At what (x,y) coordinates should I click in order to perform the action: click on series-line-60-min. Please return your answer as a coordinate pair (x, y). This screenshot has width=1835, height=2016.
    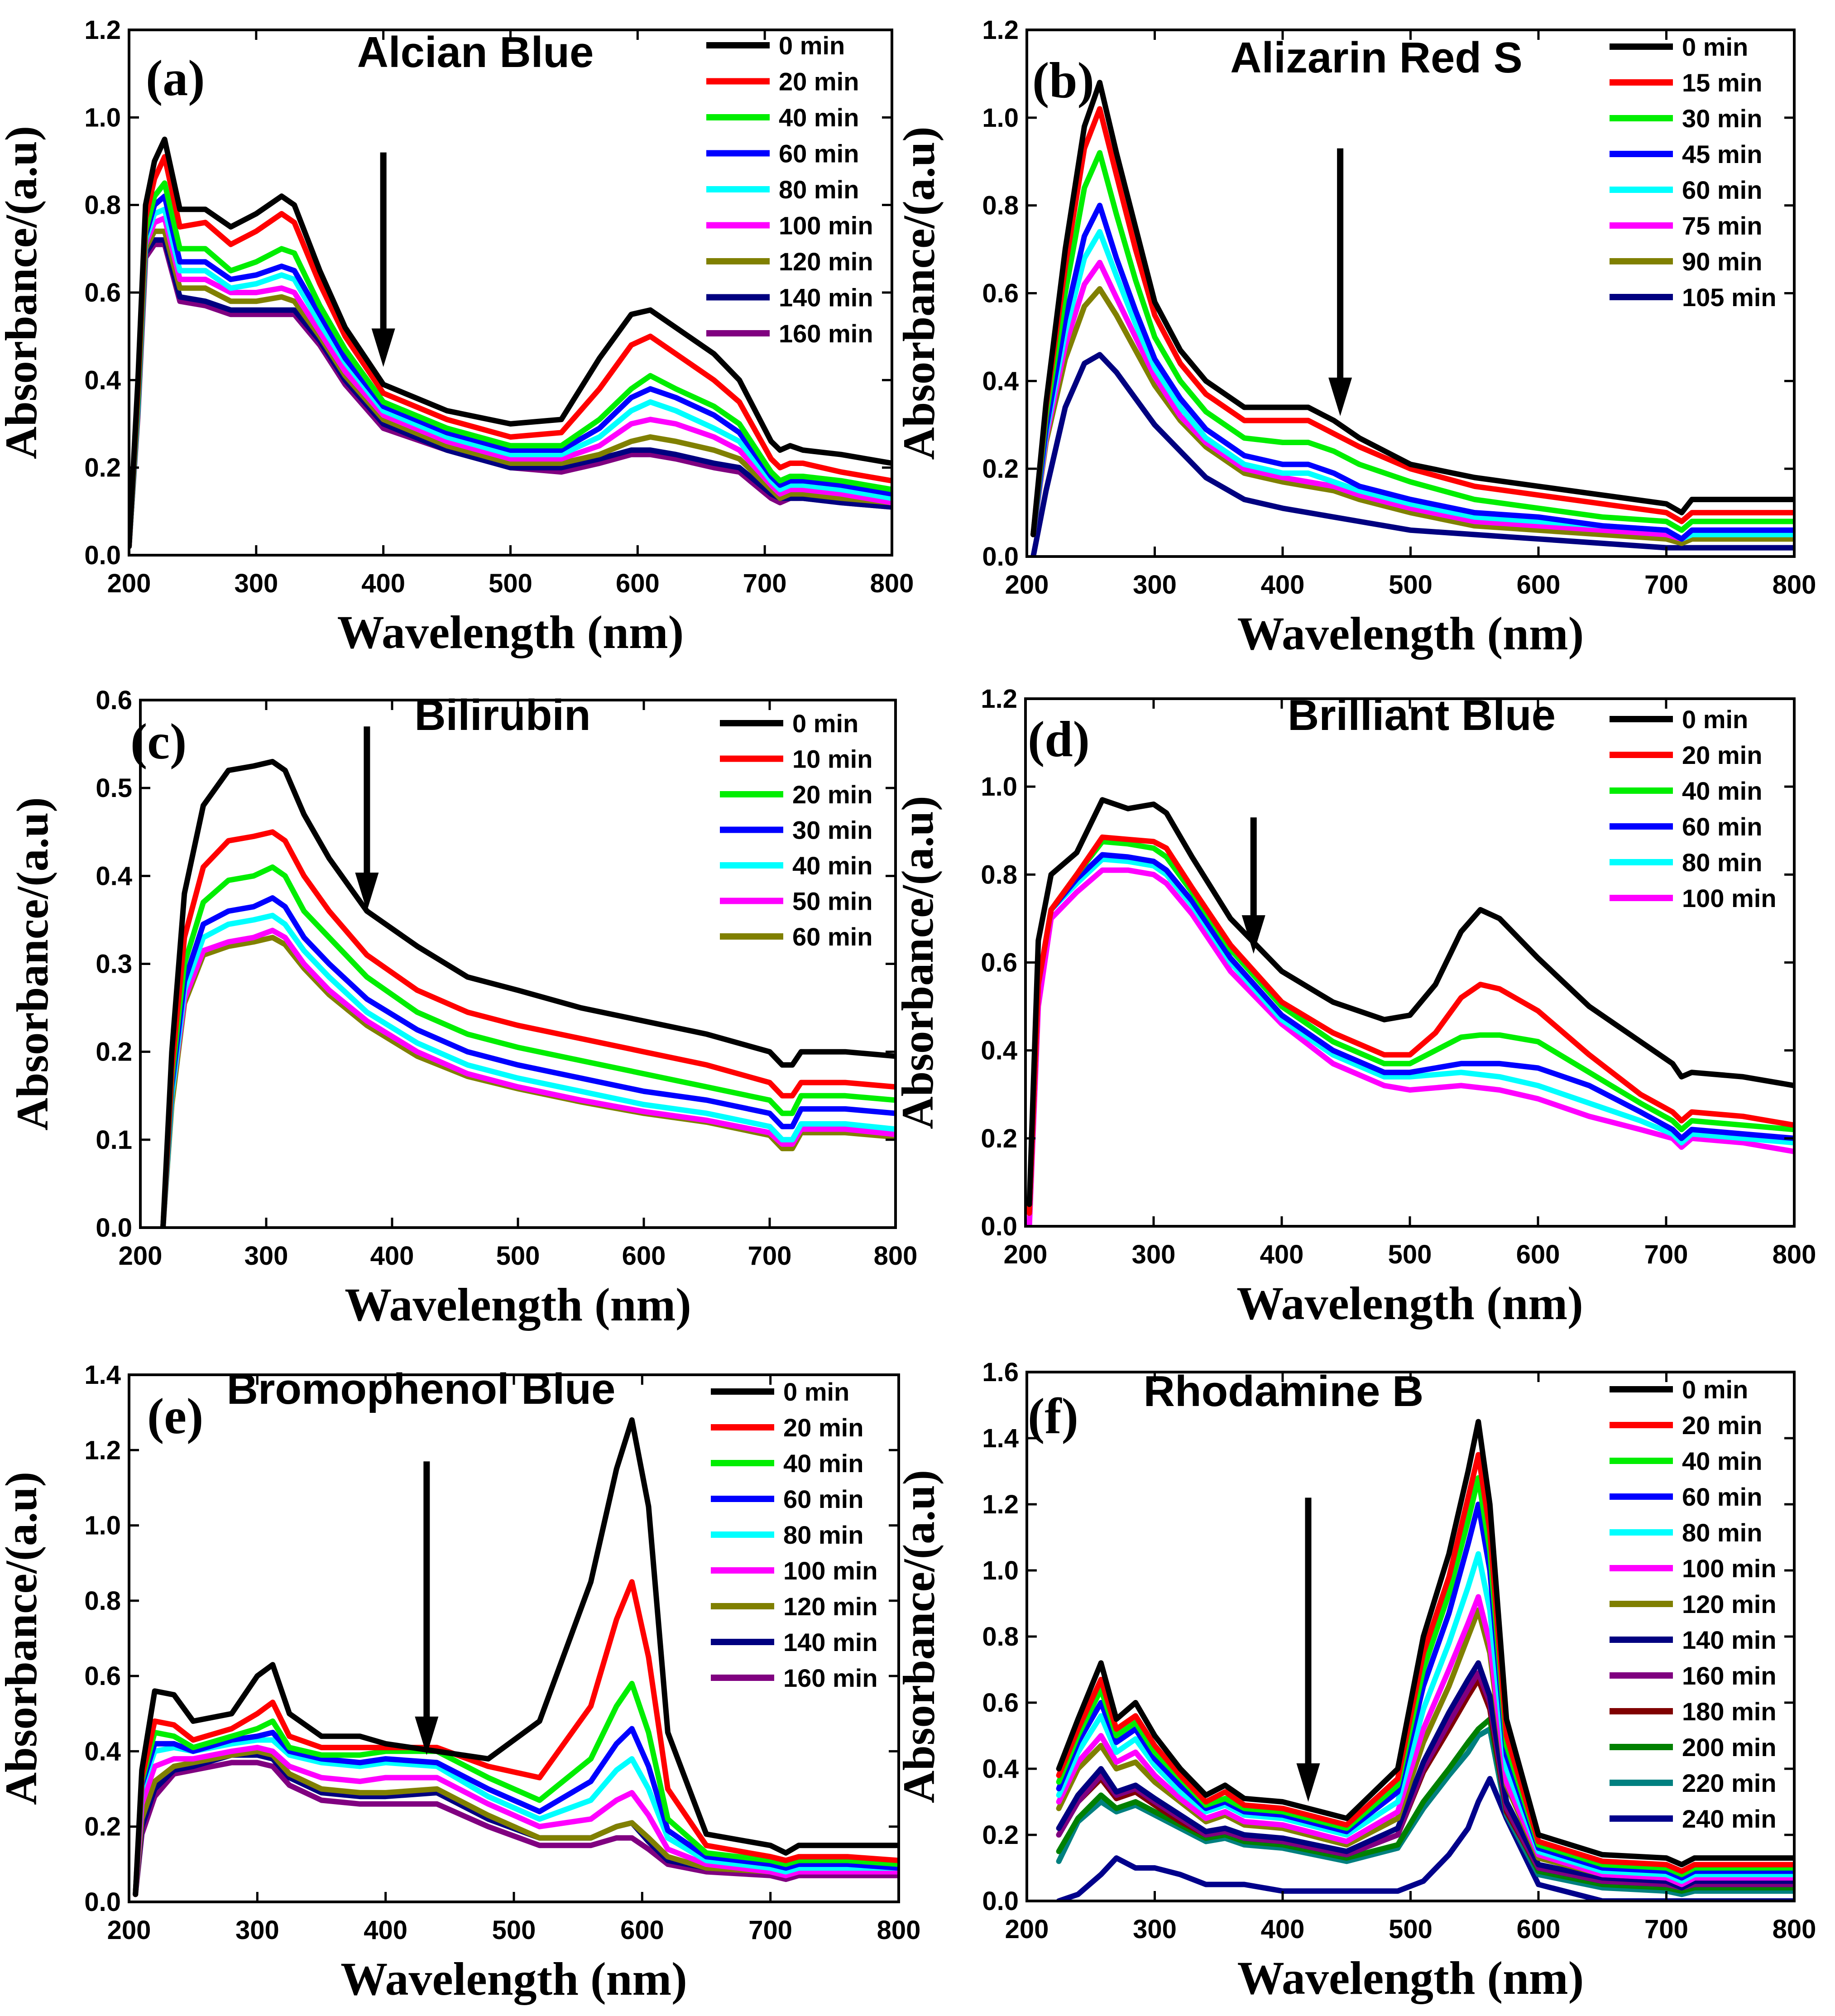
    Looking at the image, I should click on (516, 1811).